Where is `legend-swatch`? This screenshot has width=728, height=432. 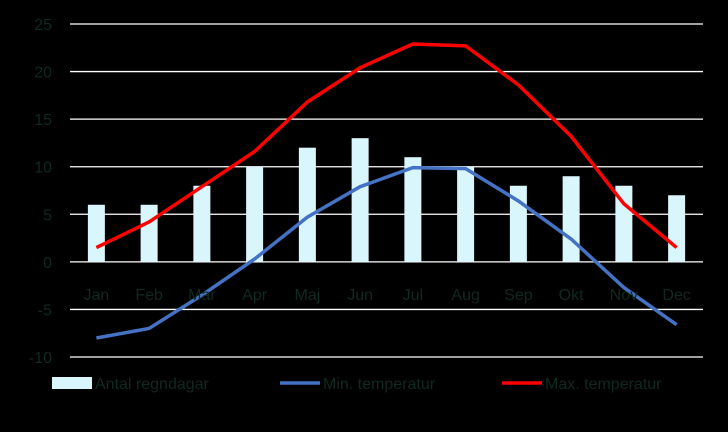
legend-swatch is located at coordinates (72, 383).